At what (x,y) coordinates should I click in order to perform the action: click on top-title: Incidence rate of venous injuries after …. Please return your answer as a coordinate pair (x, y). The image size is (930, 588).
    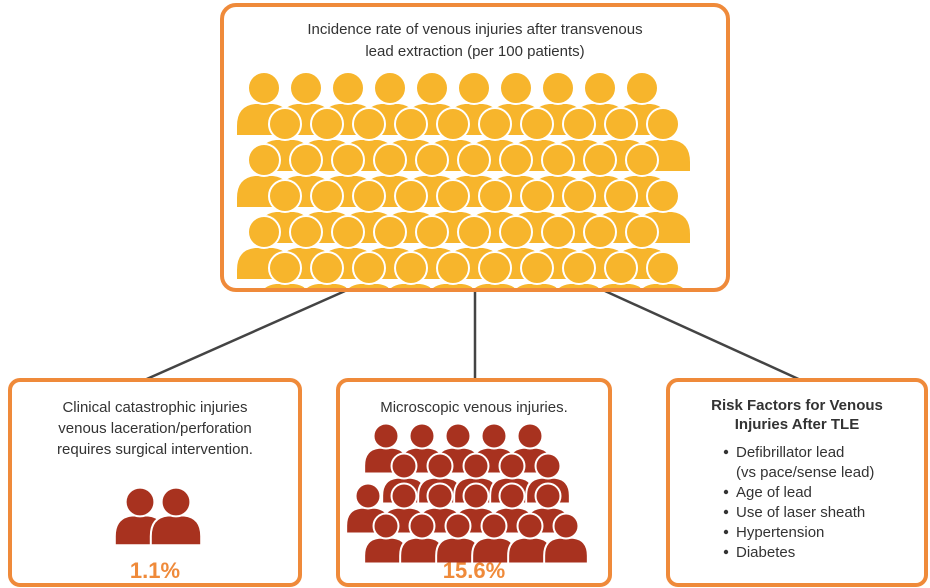
    Looking at the image, I should click on (474, 29).